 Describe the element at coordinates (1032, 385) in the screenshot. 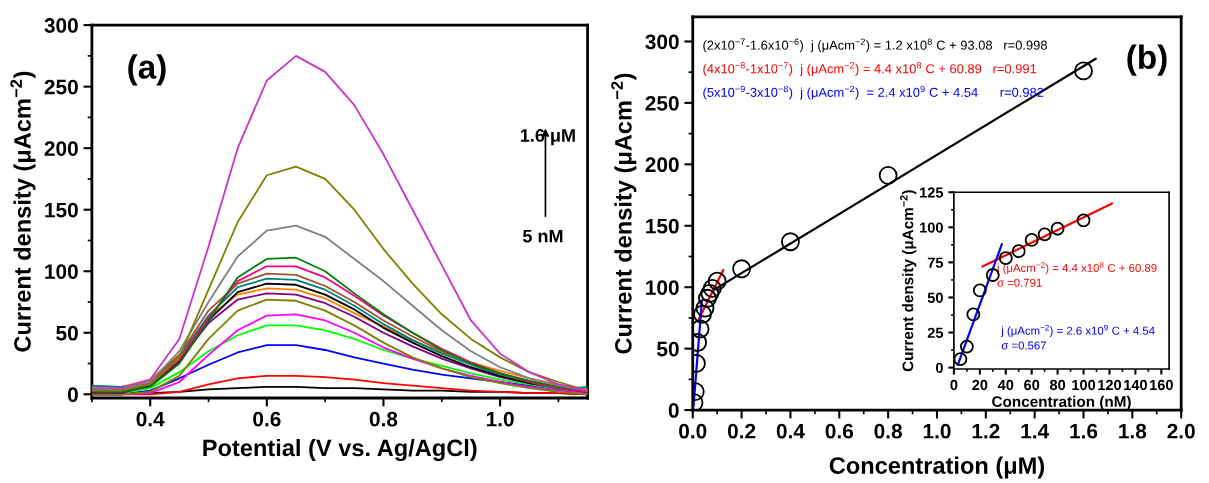

I see `x-tick-label: 60` at that location.